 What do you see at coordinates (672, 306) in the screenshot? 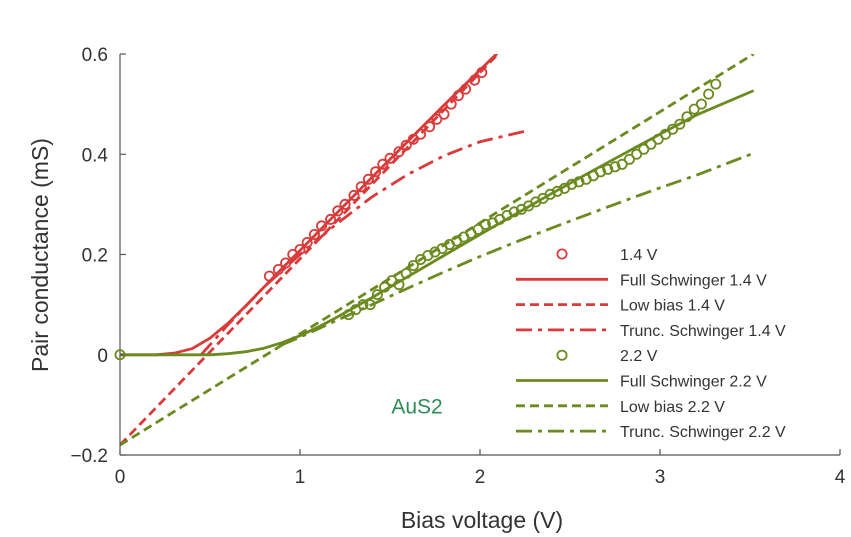
I see `legend-label-2: Low bias 1.4 V` at bounding box center [672, 306].